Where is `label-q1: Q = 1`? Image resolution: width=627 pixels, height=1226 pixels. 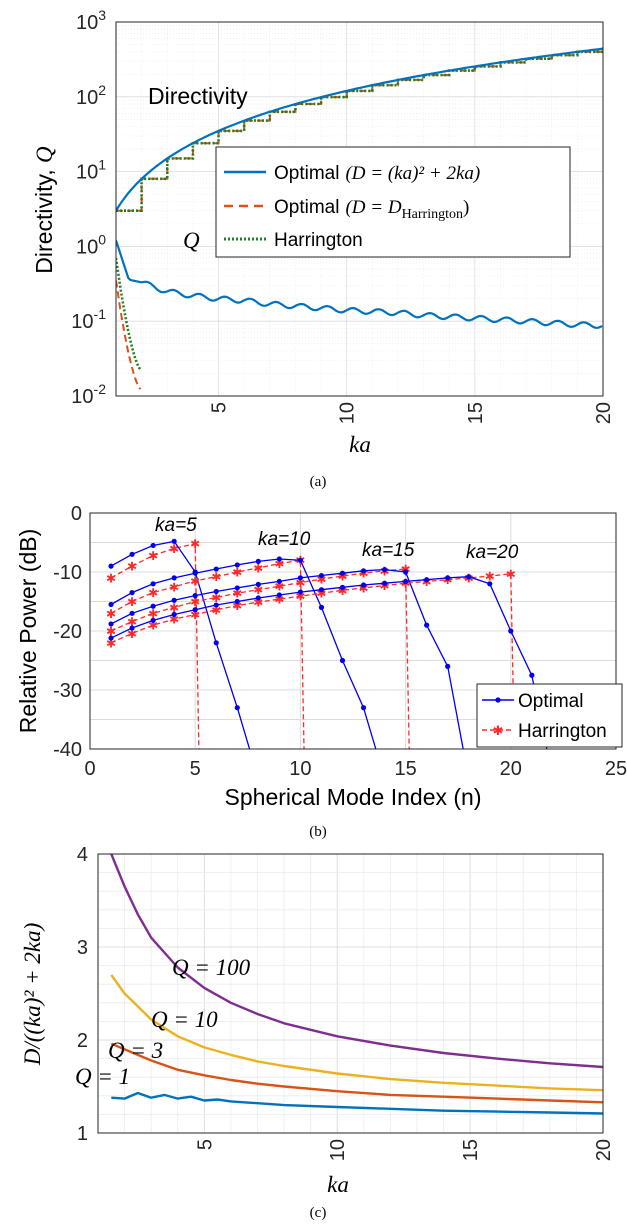
label-q1: Q = 1 is located at coordinates (102, 1076).